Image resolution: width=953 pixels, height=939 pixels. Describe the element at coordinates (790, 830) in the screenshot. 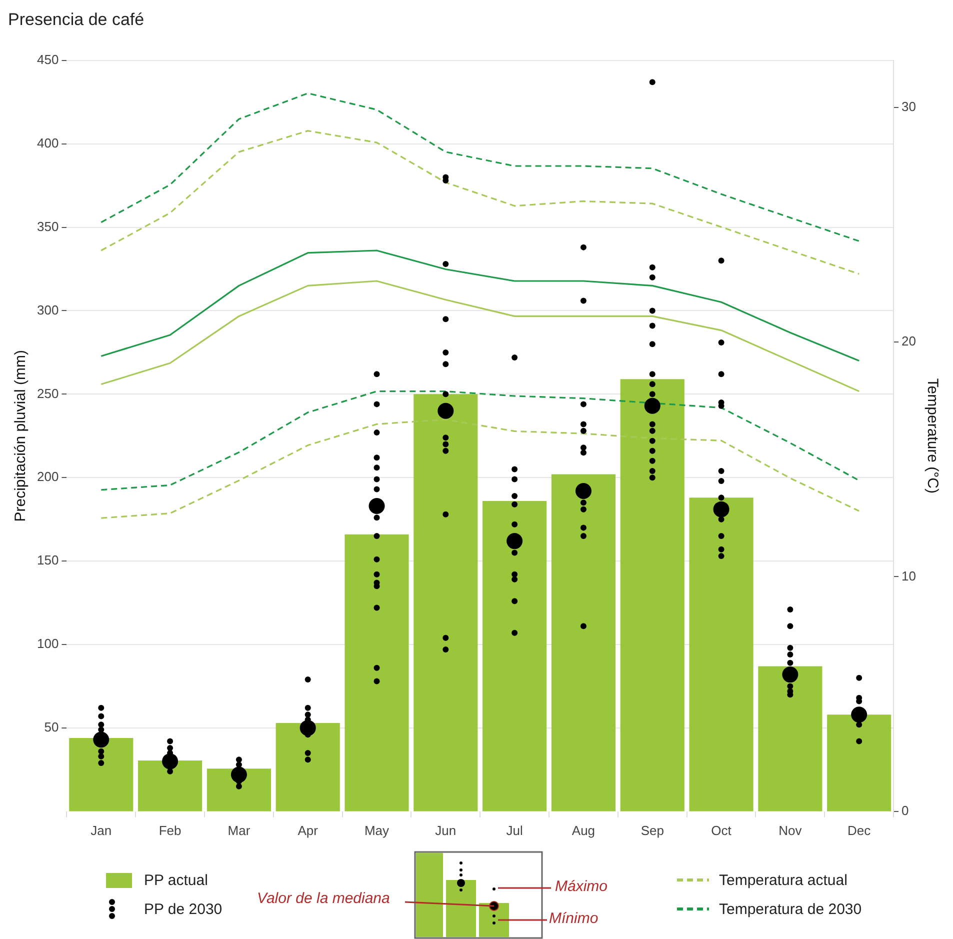

I see `x-tick-label: Nov` at that location.